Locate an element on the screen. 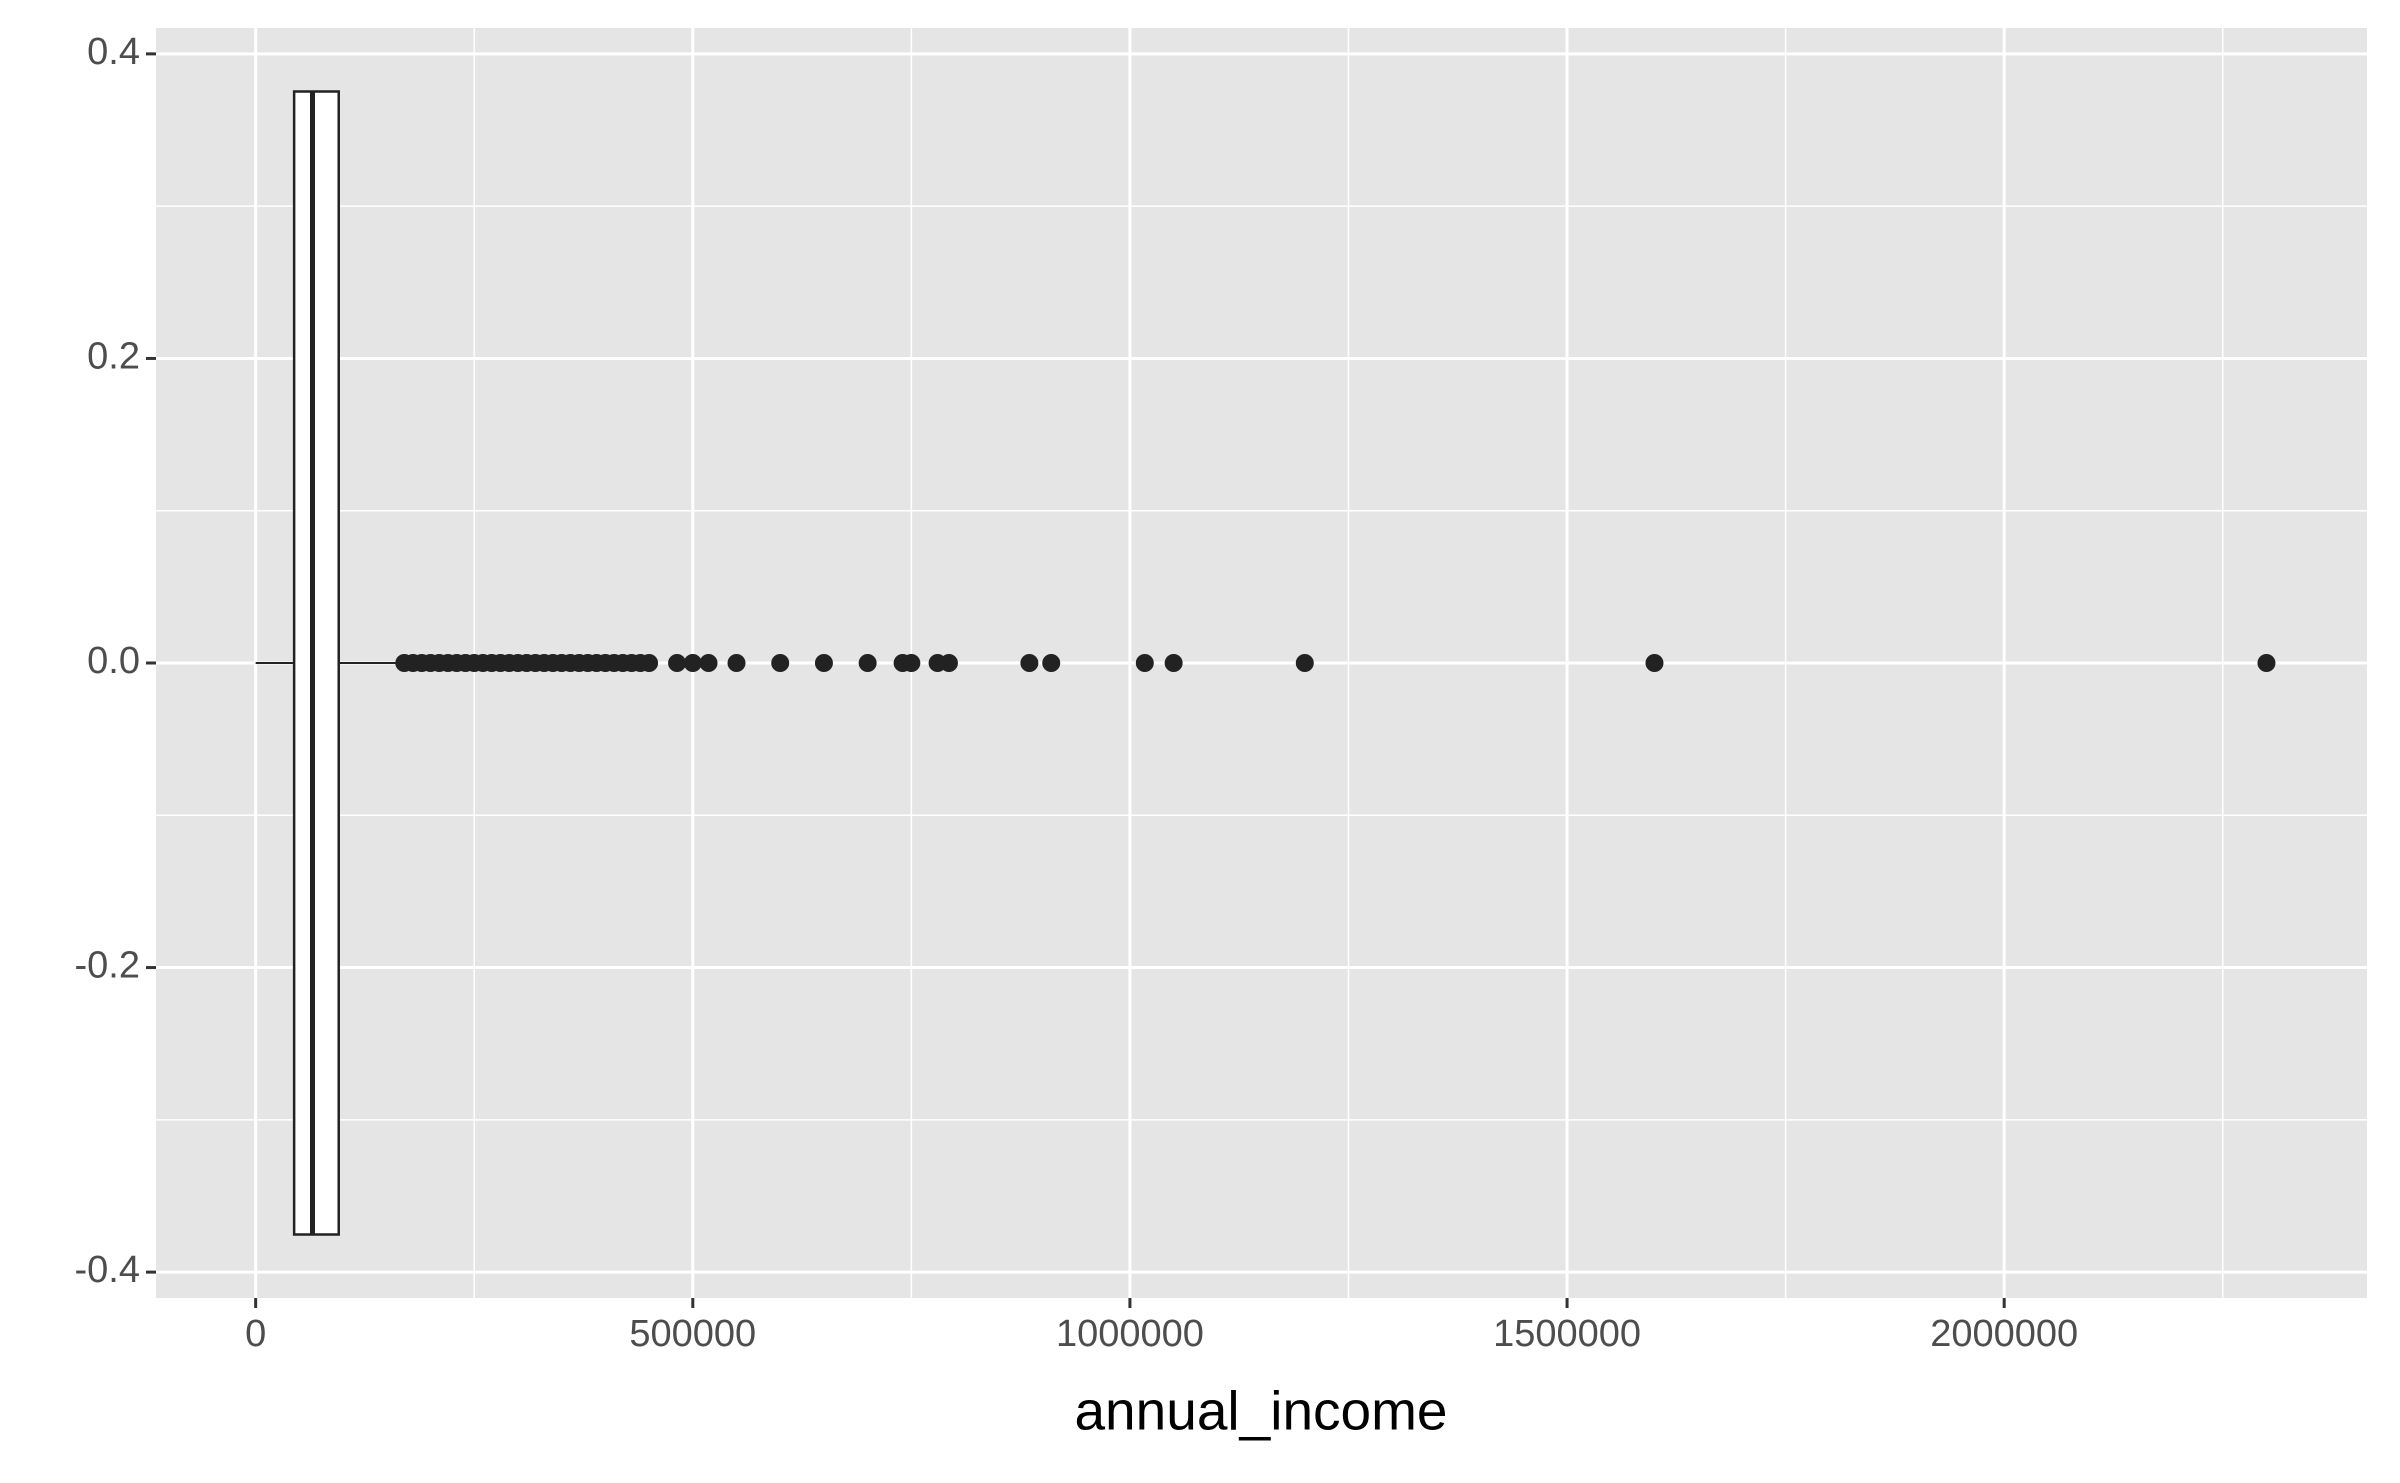 This screenshot has width=2400, height=1483. x-tick-label: 0 is located at coordinates (255, 1334).